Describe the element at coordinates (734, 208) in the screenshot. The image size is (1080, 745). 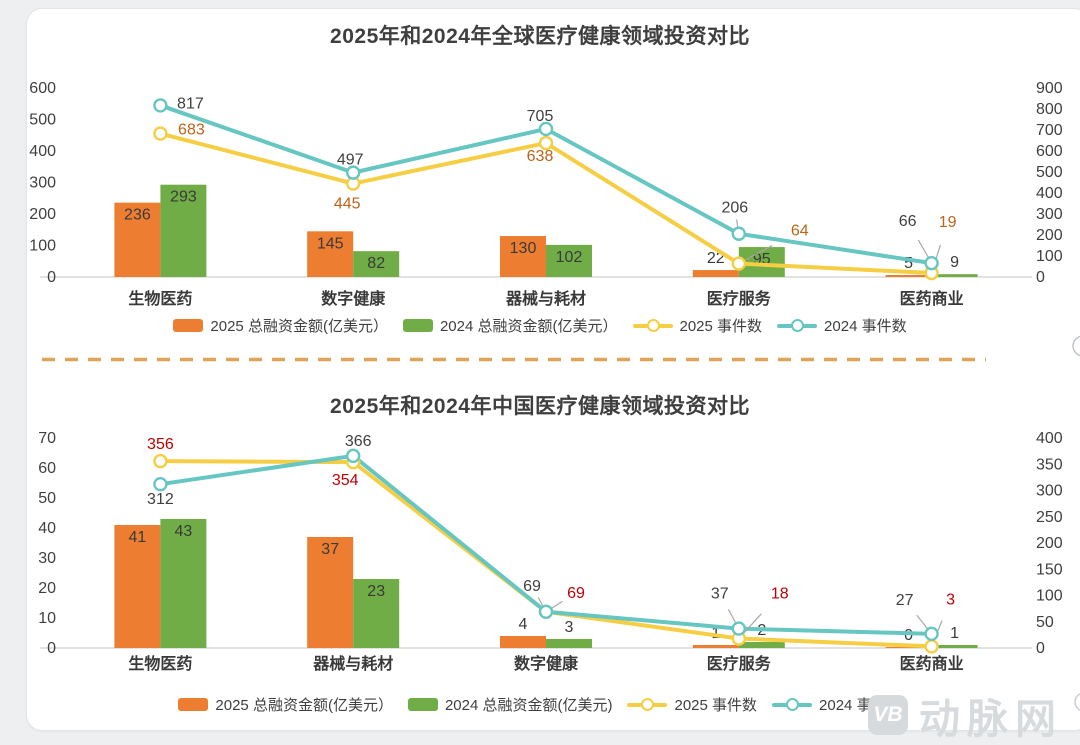
I see `line-value-label: 206` at that location.